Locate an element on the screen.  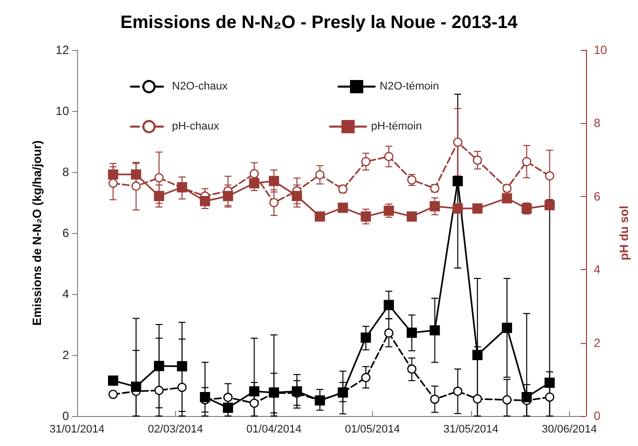
y2-tick-label: 8 is located at coordinates (597, 123).